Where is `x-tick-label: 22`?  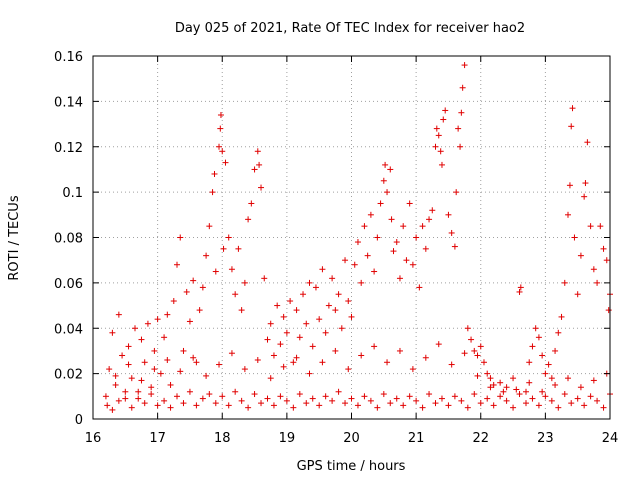 x-tick-label: 22 is located at coordinates (480, 438).